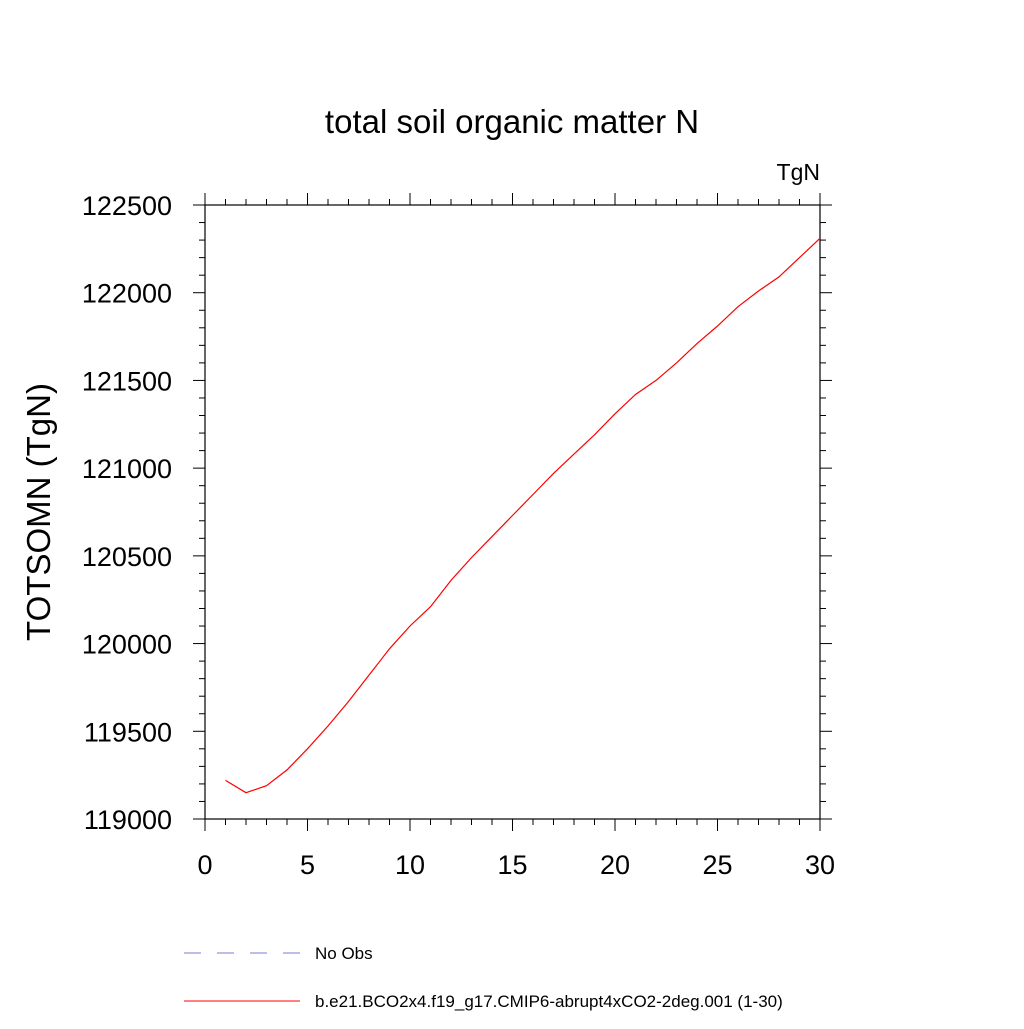  Describe the element at coordinates (127, 381) in the screenshot. I see `y-tick-label: 121500` at that location.